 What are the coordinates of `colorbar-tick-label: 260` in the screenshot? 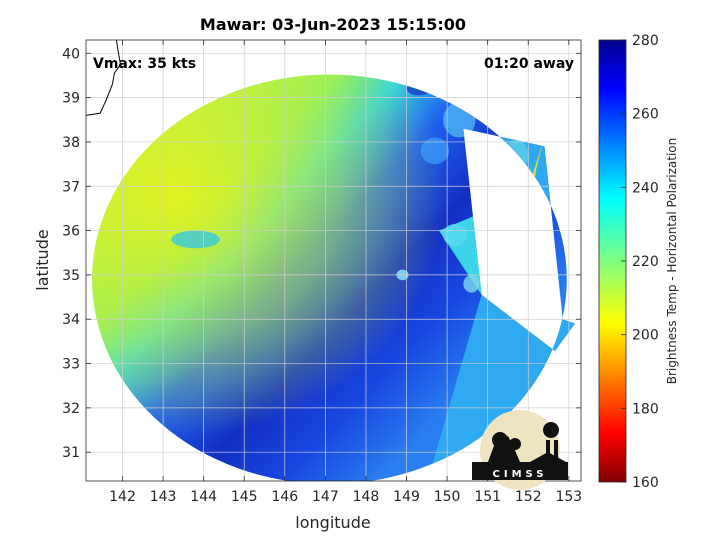 It's located at (645, 115).